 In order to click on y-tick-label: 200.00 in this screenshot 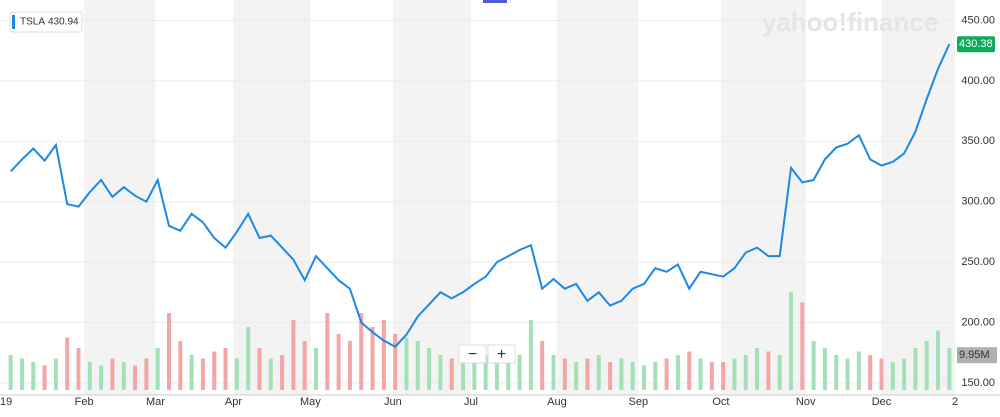, I will do `click(978, 322)`.